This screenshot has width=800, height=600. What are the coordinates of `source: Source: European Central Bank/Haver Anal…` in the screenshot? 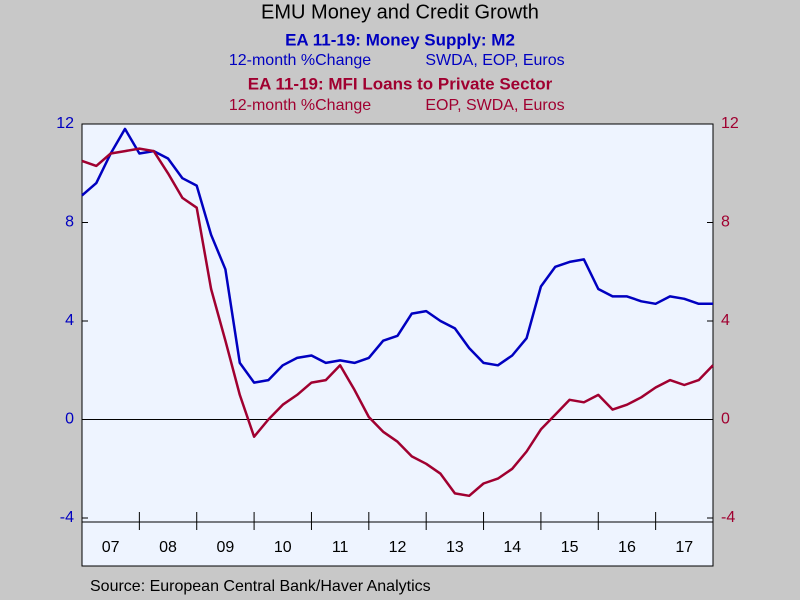 It's located at (260, 586).